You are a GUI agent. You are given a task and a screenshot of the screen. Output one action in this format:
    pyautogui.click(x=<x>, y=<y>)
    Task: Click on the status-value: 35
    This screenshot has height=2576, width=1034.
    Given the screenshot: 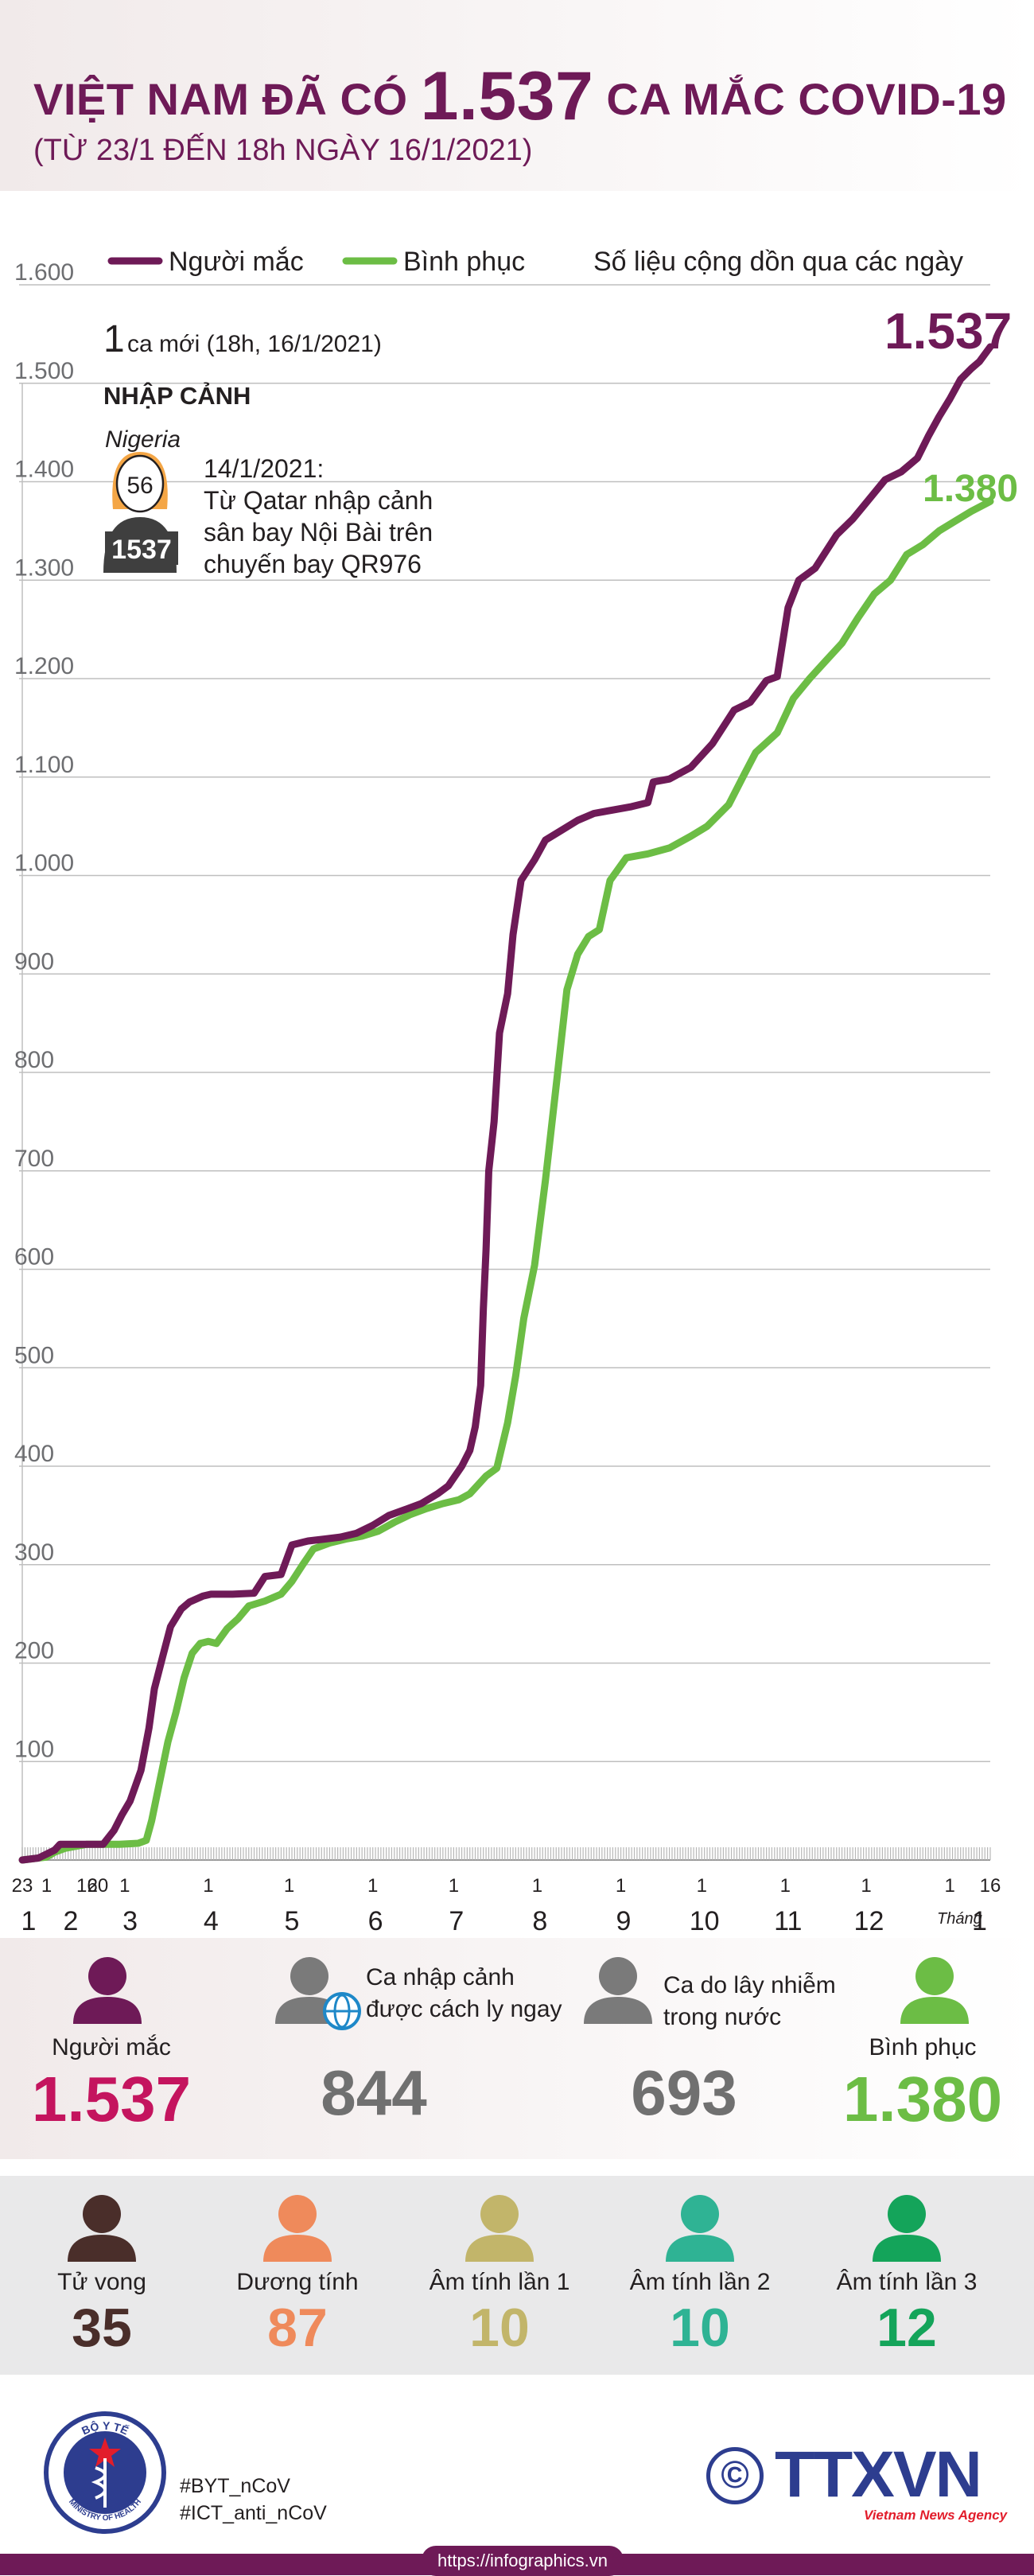 What is the action you would take?
    pyautogui.click(x=102, y=2328)
    